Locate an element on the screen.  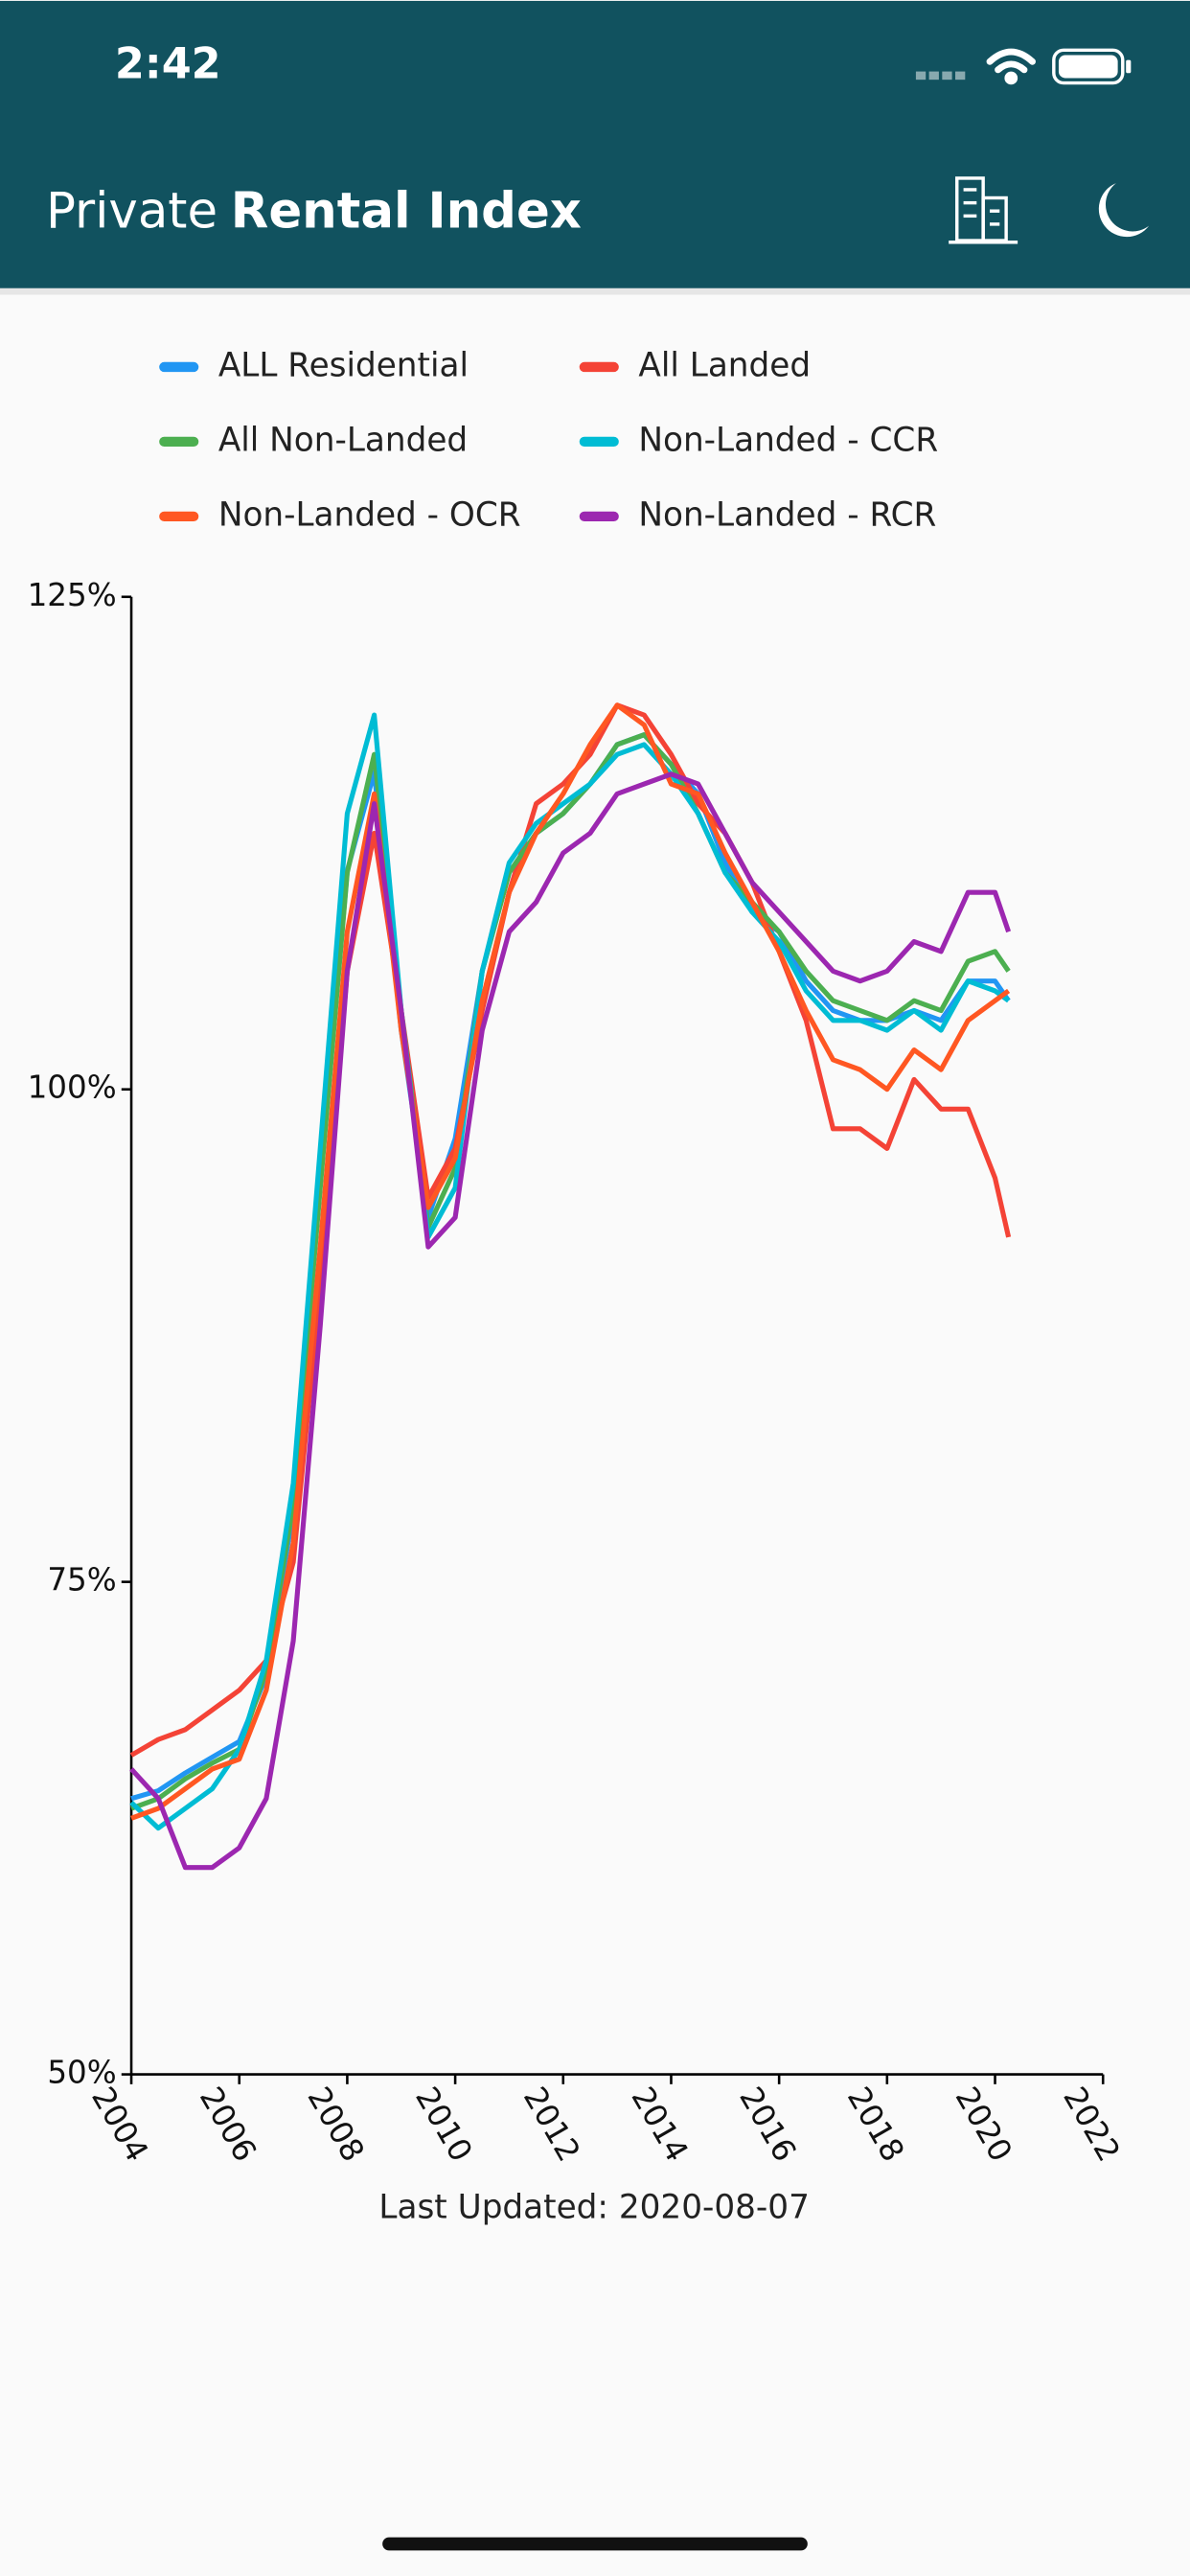
app-bar-shadow is located at coordinates (595, 291).